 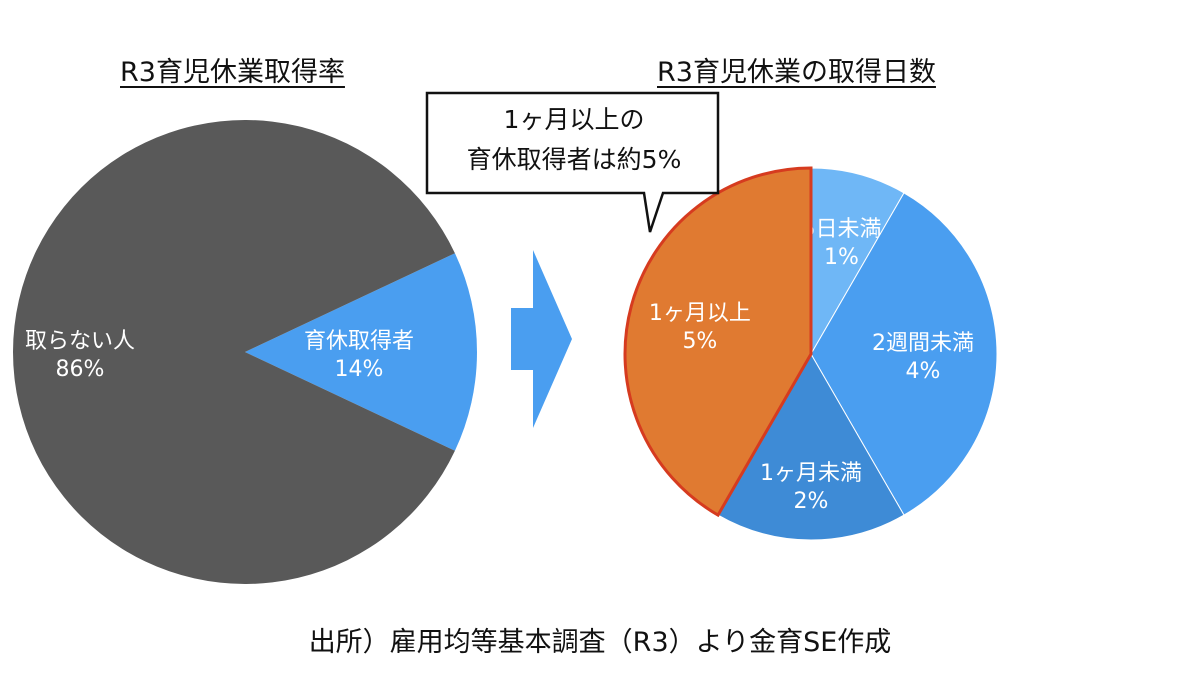 I want to click on callout-box, so click(x=572, y=162).